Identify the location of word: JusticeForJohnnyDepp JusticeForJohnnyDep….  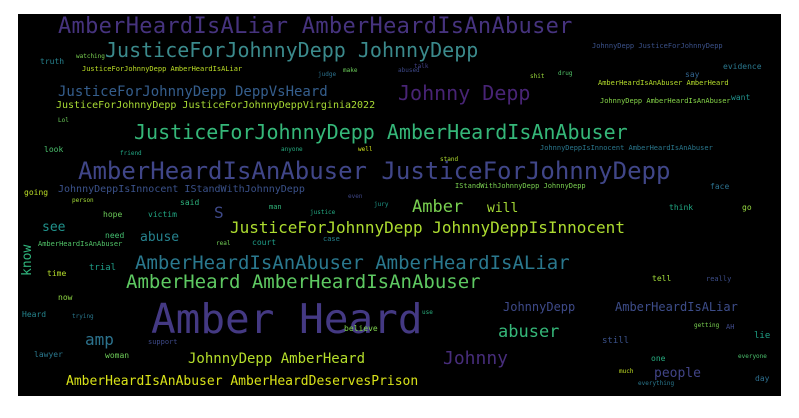
(216, 105).